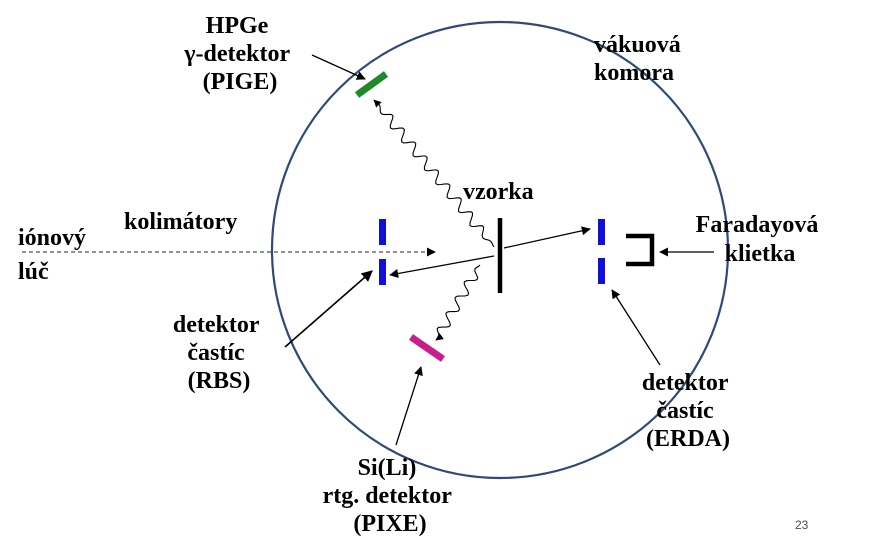  I want to click on pixe-label: Si(Li) rtg. detektor (PIXE), so click(390, 496).